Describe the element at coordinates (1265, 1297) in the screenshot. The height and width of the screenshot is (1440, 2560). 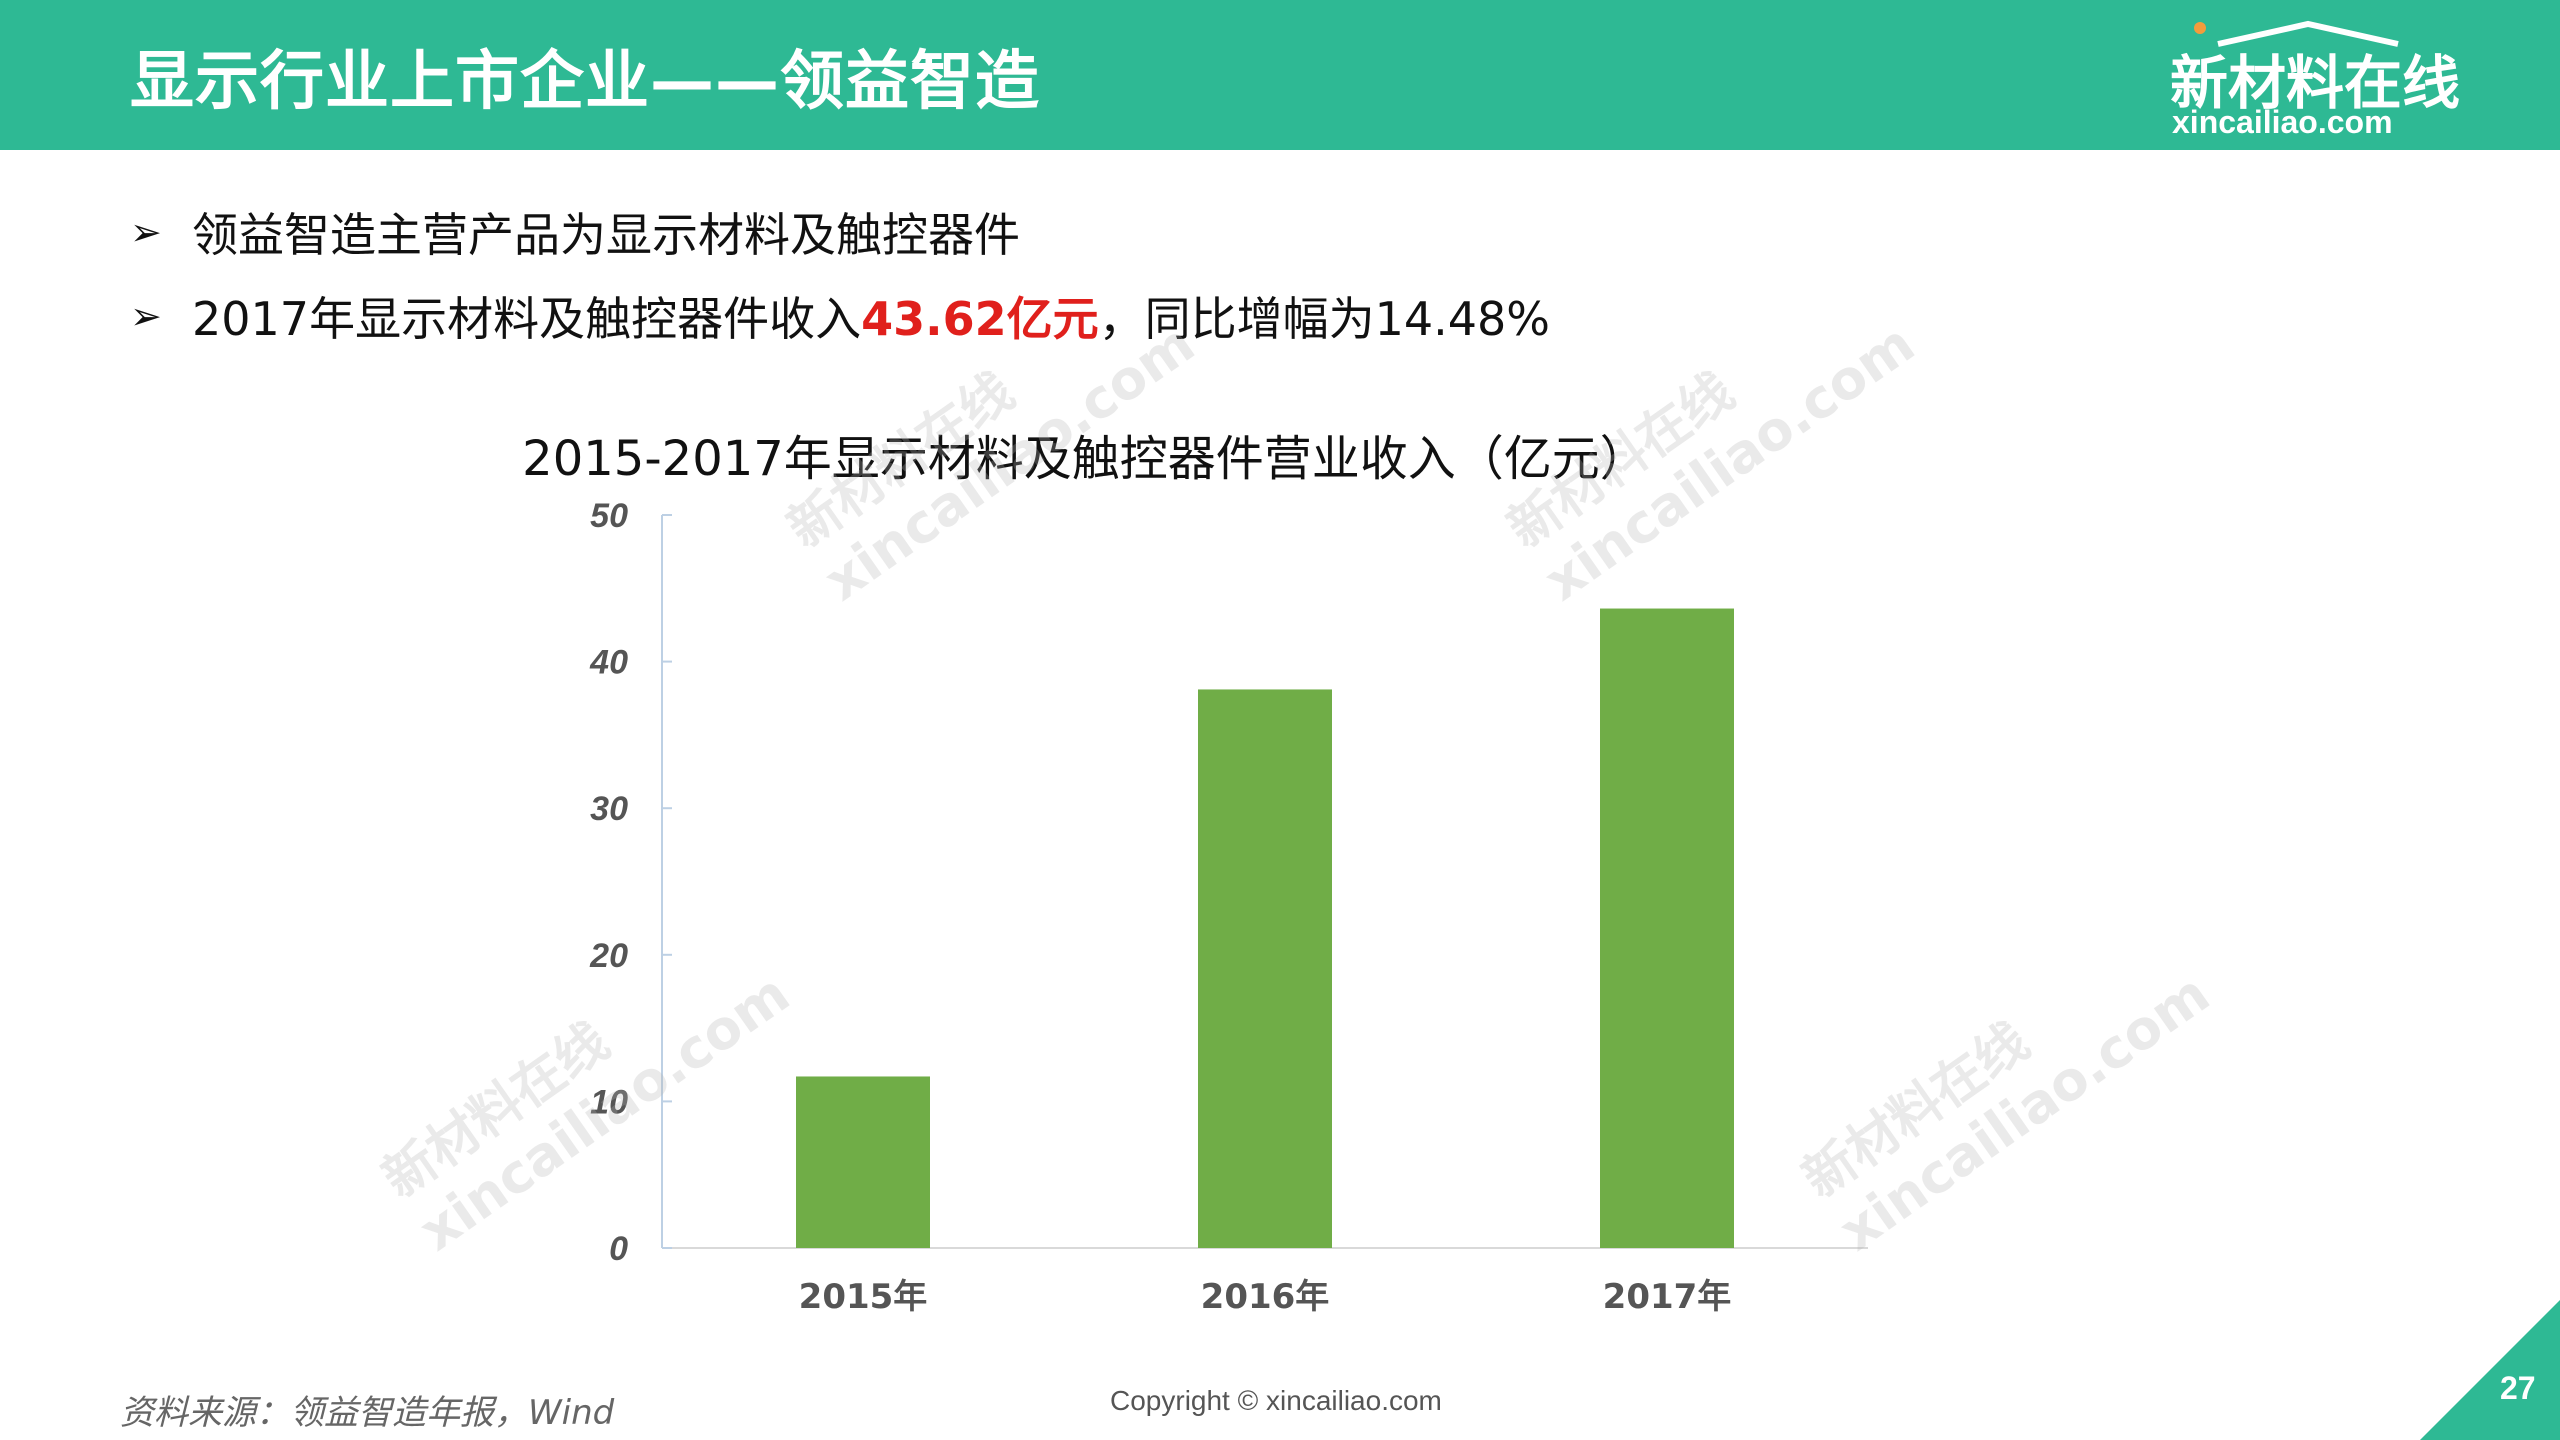
I see `x-category-label: 2016年` at that location.